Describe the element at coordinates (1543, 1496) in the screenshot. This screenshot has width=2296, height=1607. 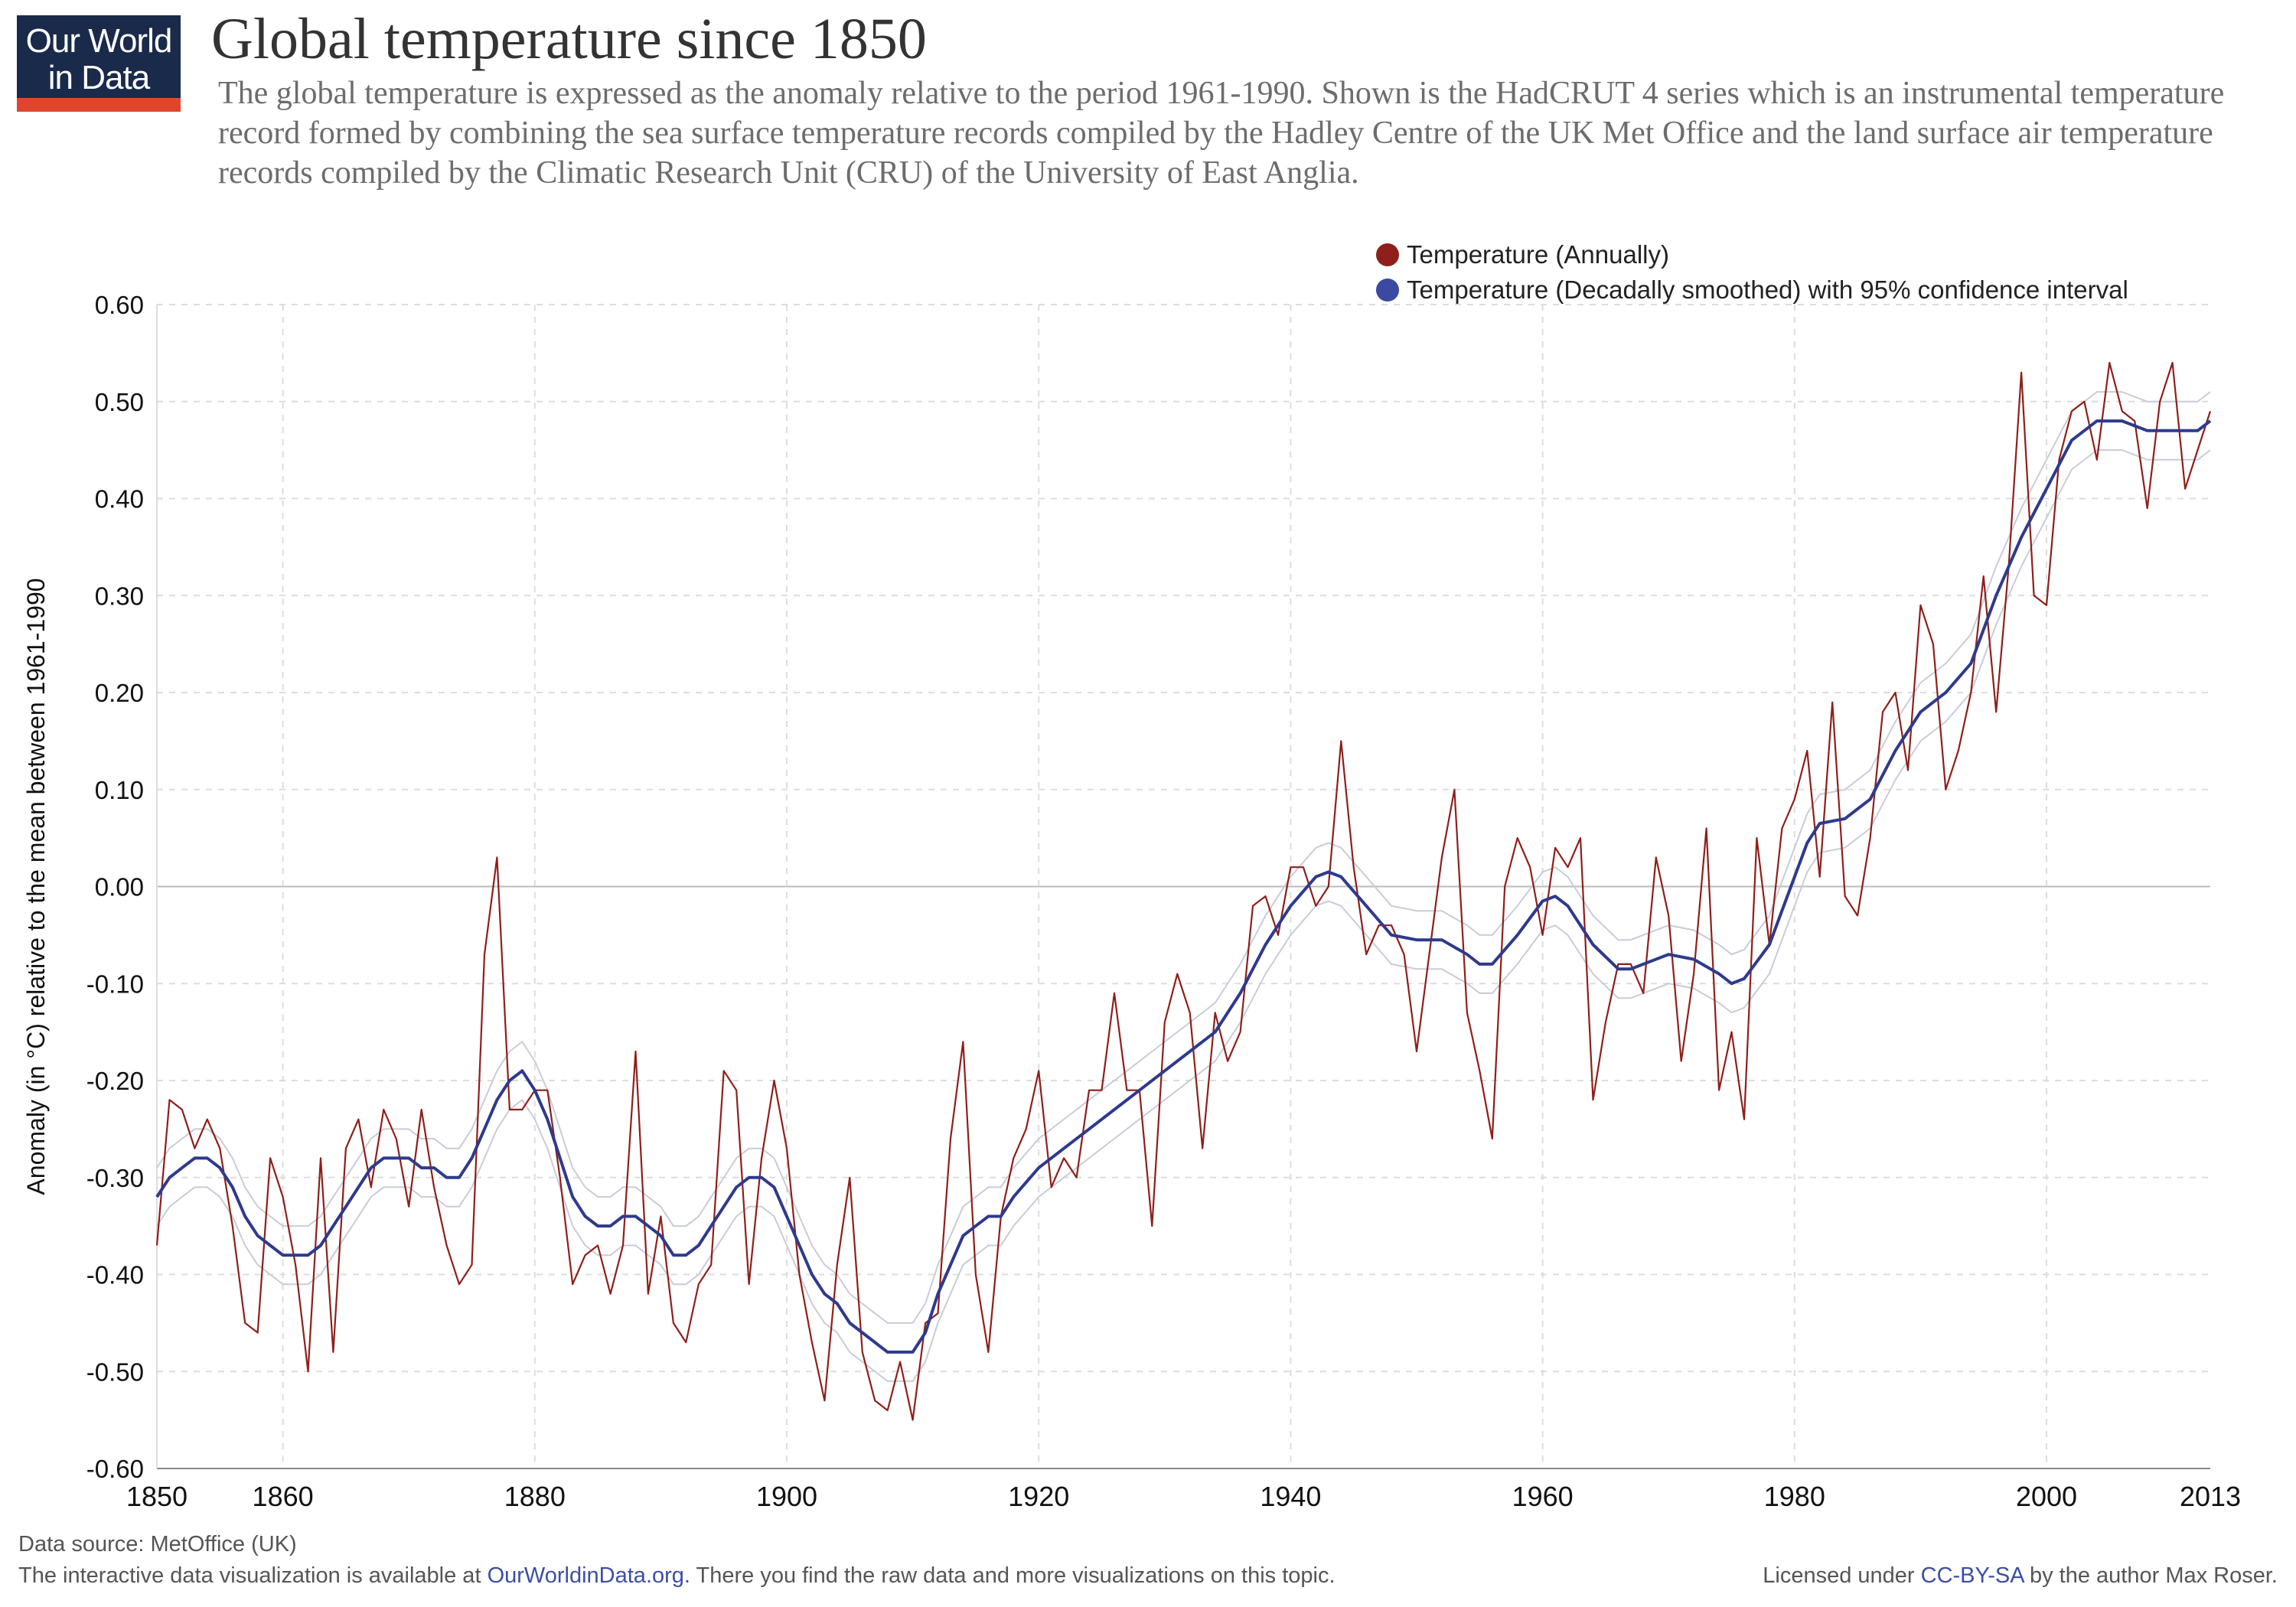
I see `x-tick-label: 1960` at that location.